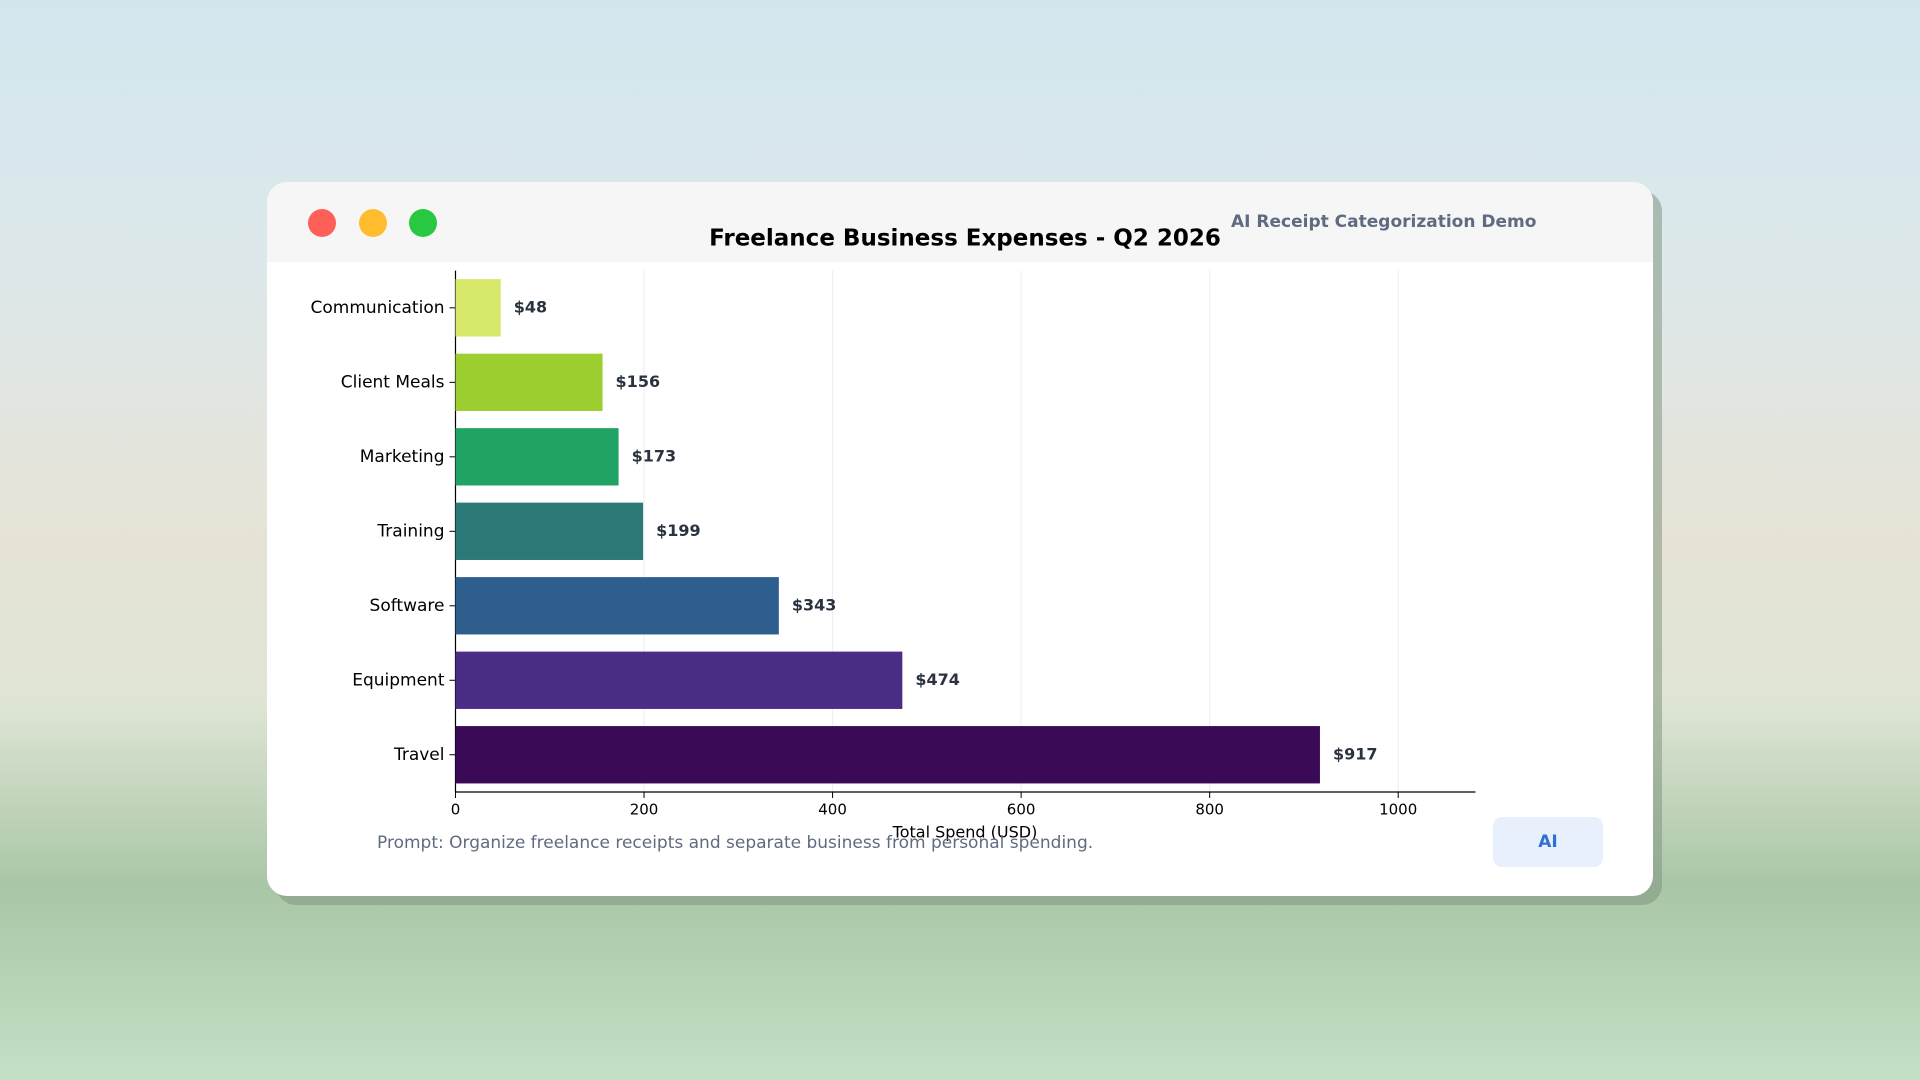 The image size is (1920, 1080). I want to click on x-tick-label: 600, so click(1021, 810).